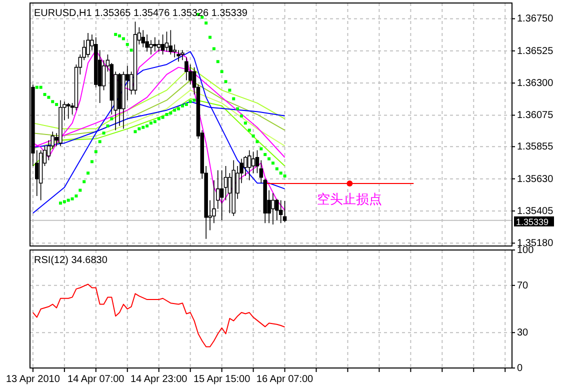 This screenshot has height=385, width=569. What do you see at coordinates (535, 84) in the screenshot?
I see `y-tick-label: 1.36300` at bounding box center [535, 84].